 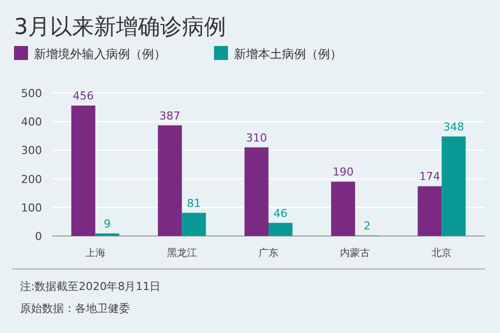 I want to click on x-tick-label: 上海, so click(x=95, y=253).